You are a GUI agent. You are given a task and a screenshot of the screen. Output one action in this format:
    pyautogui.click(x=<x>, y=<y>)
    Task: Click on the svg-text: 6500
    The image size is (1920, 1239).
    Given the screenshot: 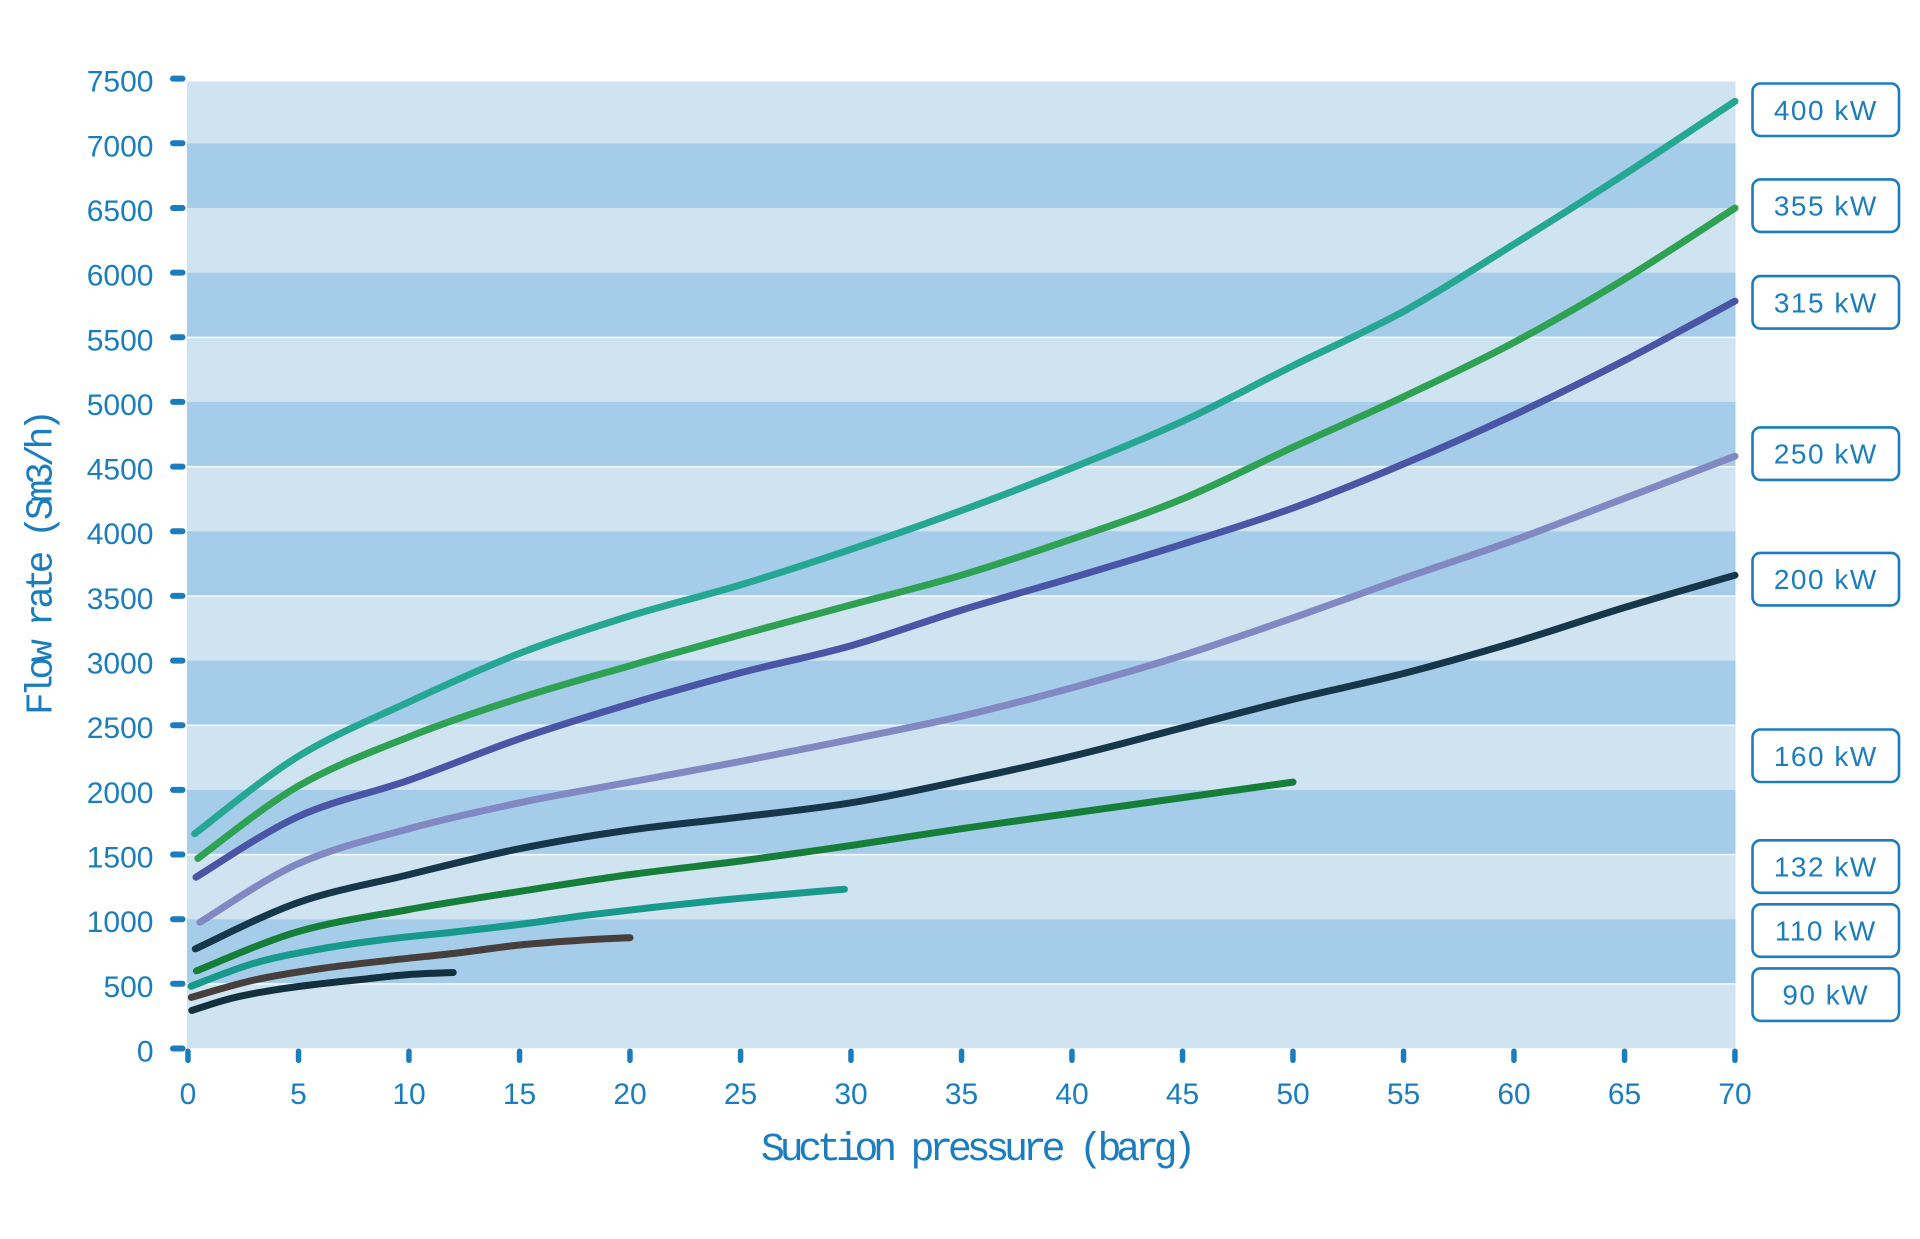 What is the action you would take?
    pyautogui.click(x=120, y=211)
    